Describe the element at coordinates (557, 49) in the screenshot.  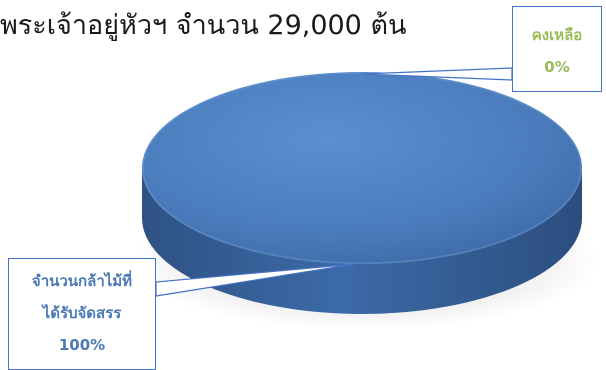
I see `data-label-remaining: คงเหลือ 0%` at that location.